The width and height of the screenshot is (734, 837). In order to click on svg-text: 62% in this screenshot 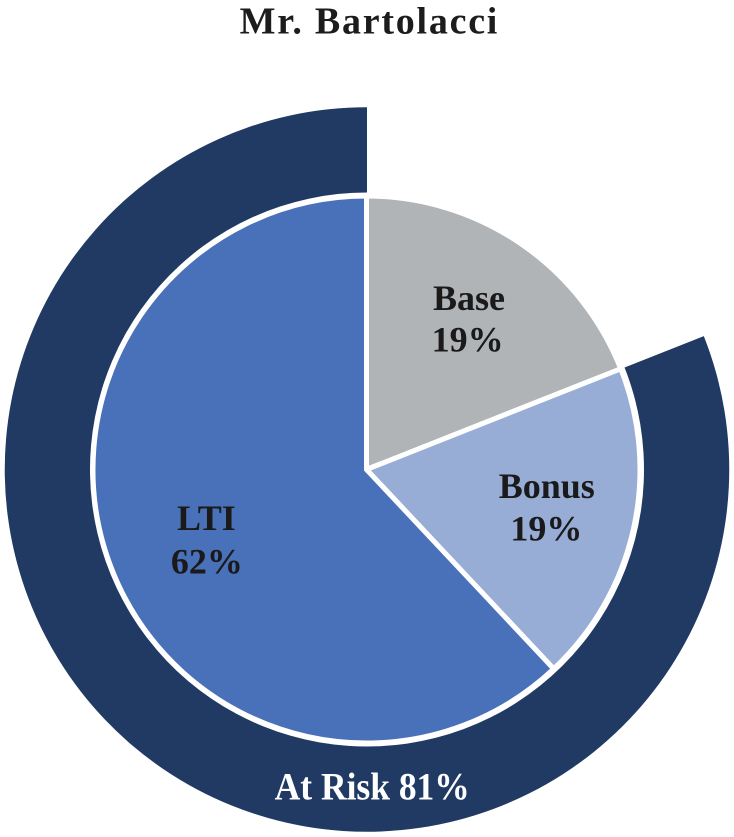, I will do `click(207, 562)`.